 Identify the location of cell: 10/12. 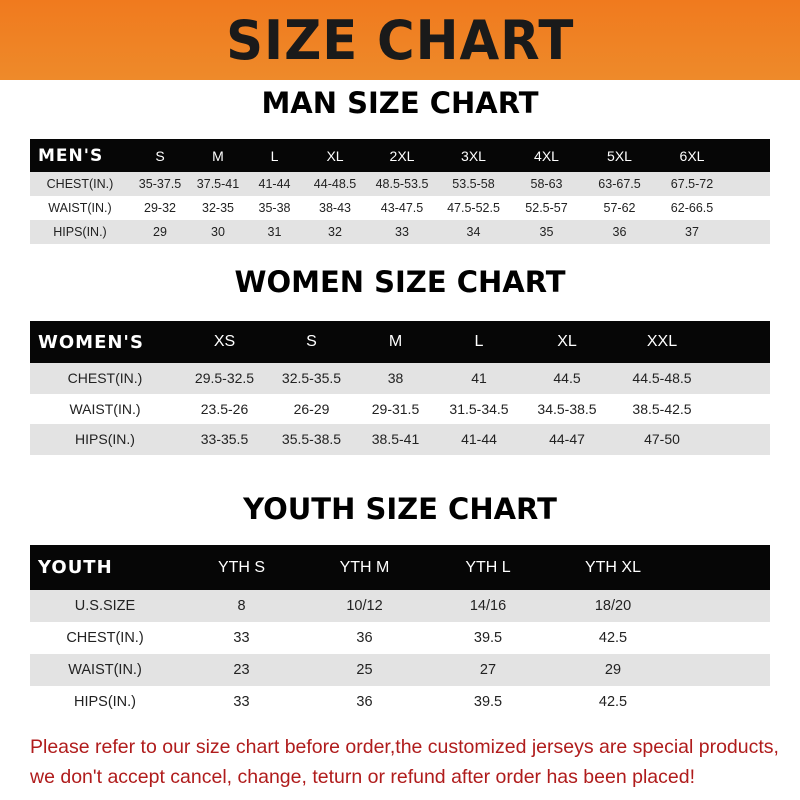
(364, 606).